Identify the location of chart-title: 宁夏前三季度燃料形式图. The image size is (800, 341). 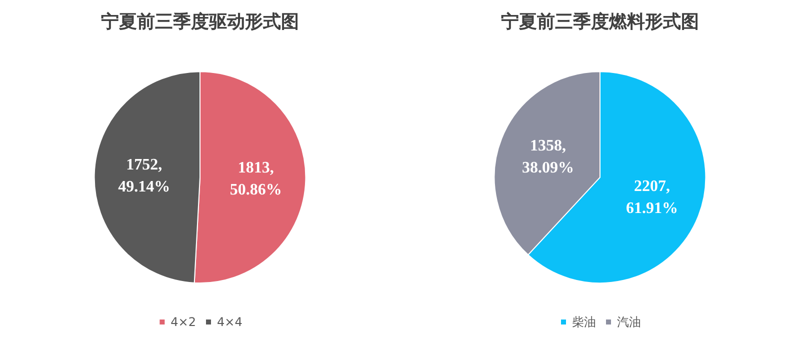
(600, 22).